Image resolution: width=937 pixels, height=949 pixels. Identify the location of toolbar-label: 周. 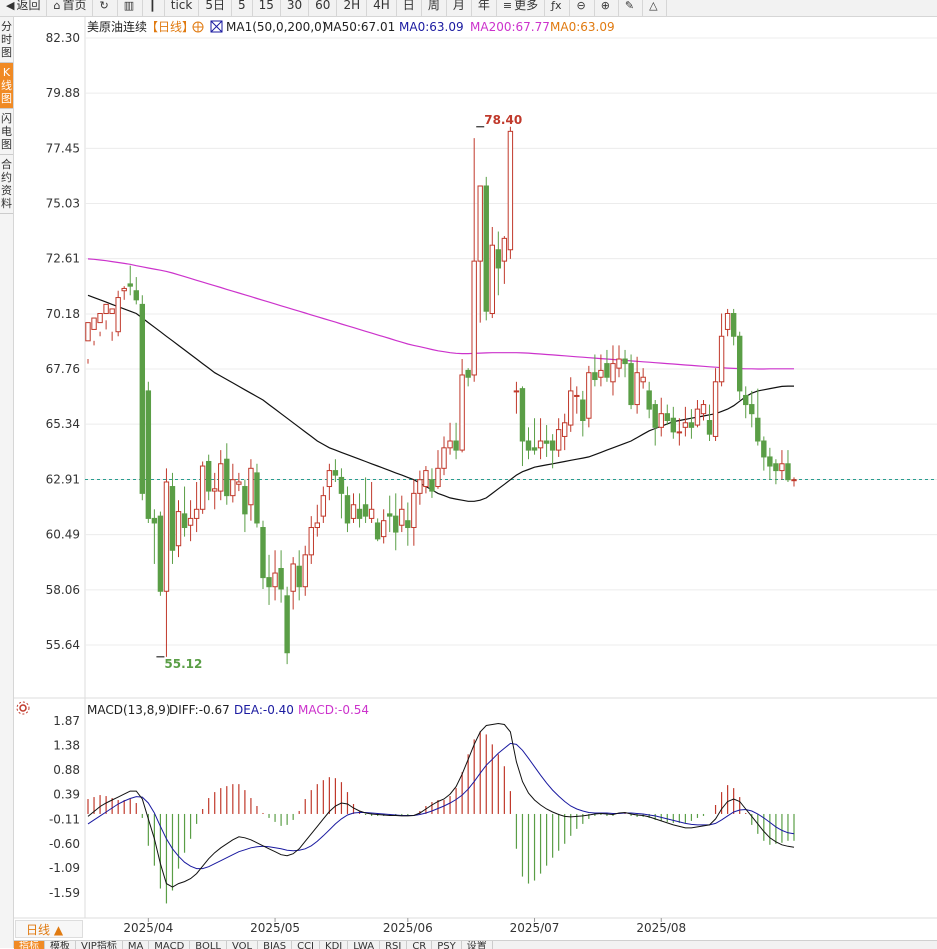
(433, 6).